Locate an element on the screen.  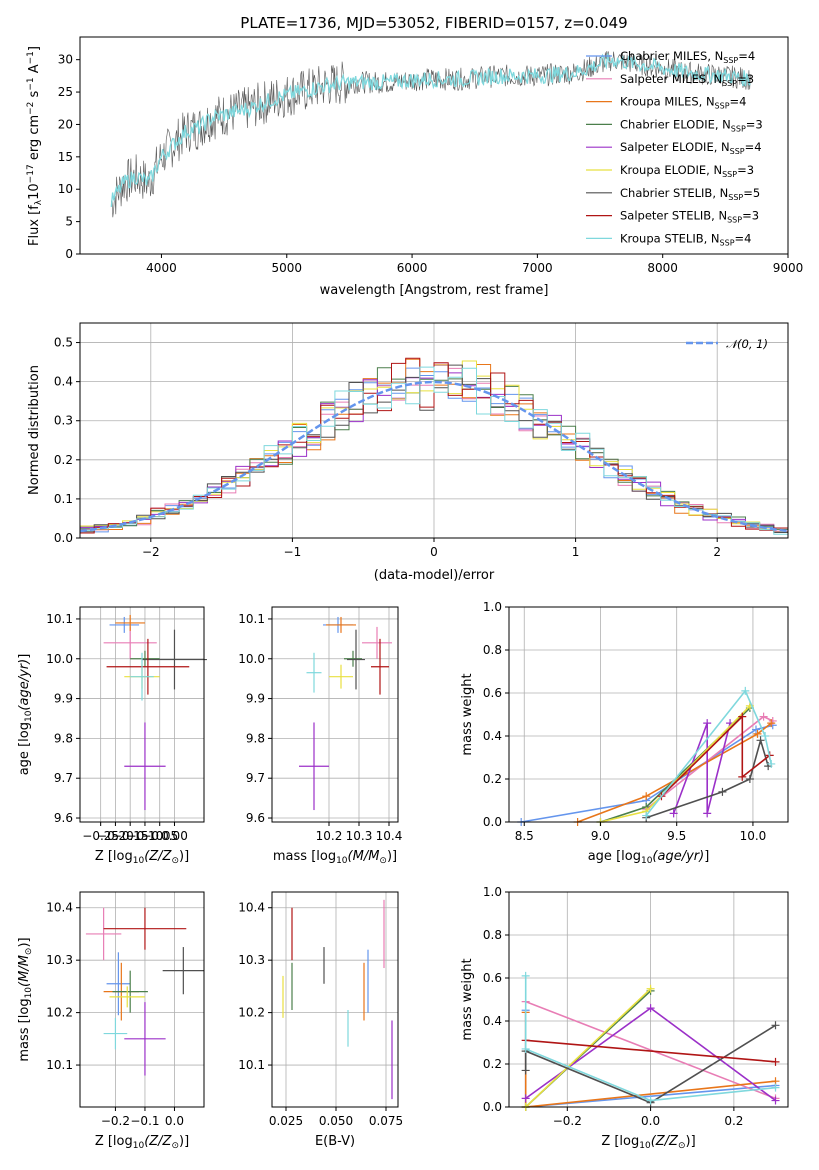
legend-label: Salpeter MILES, NSSP=3 is located at coordinates (687, 80).